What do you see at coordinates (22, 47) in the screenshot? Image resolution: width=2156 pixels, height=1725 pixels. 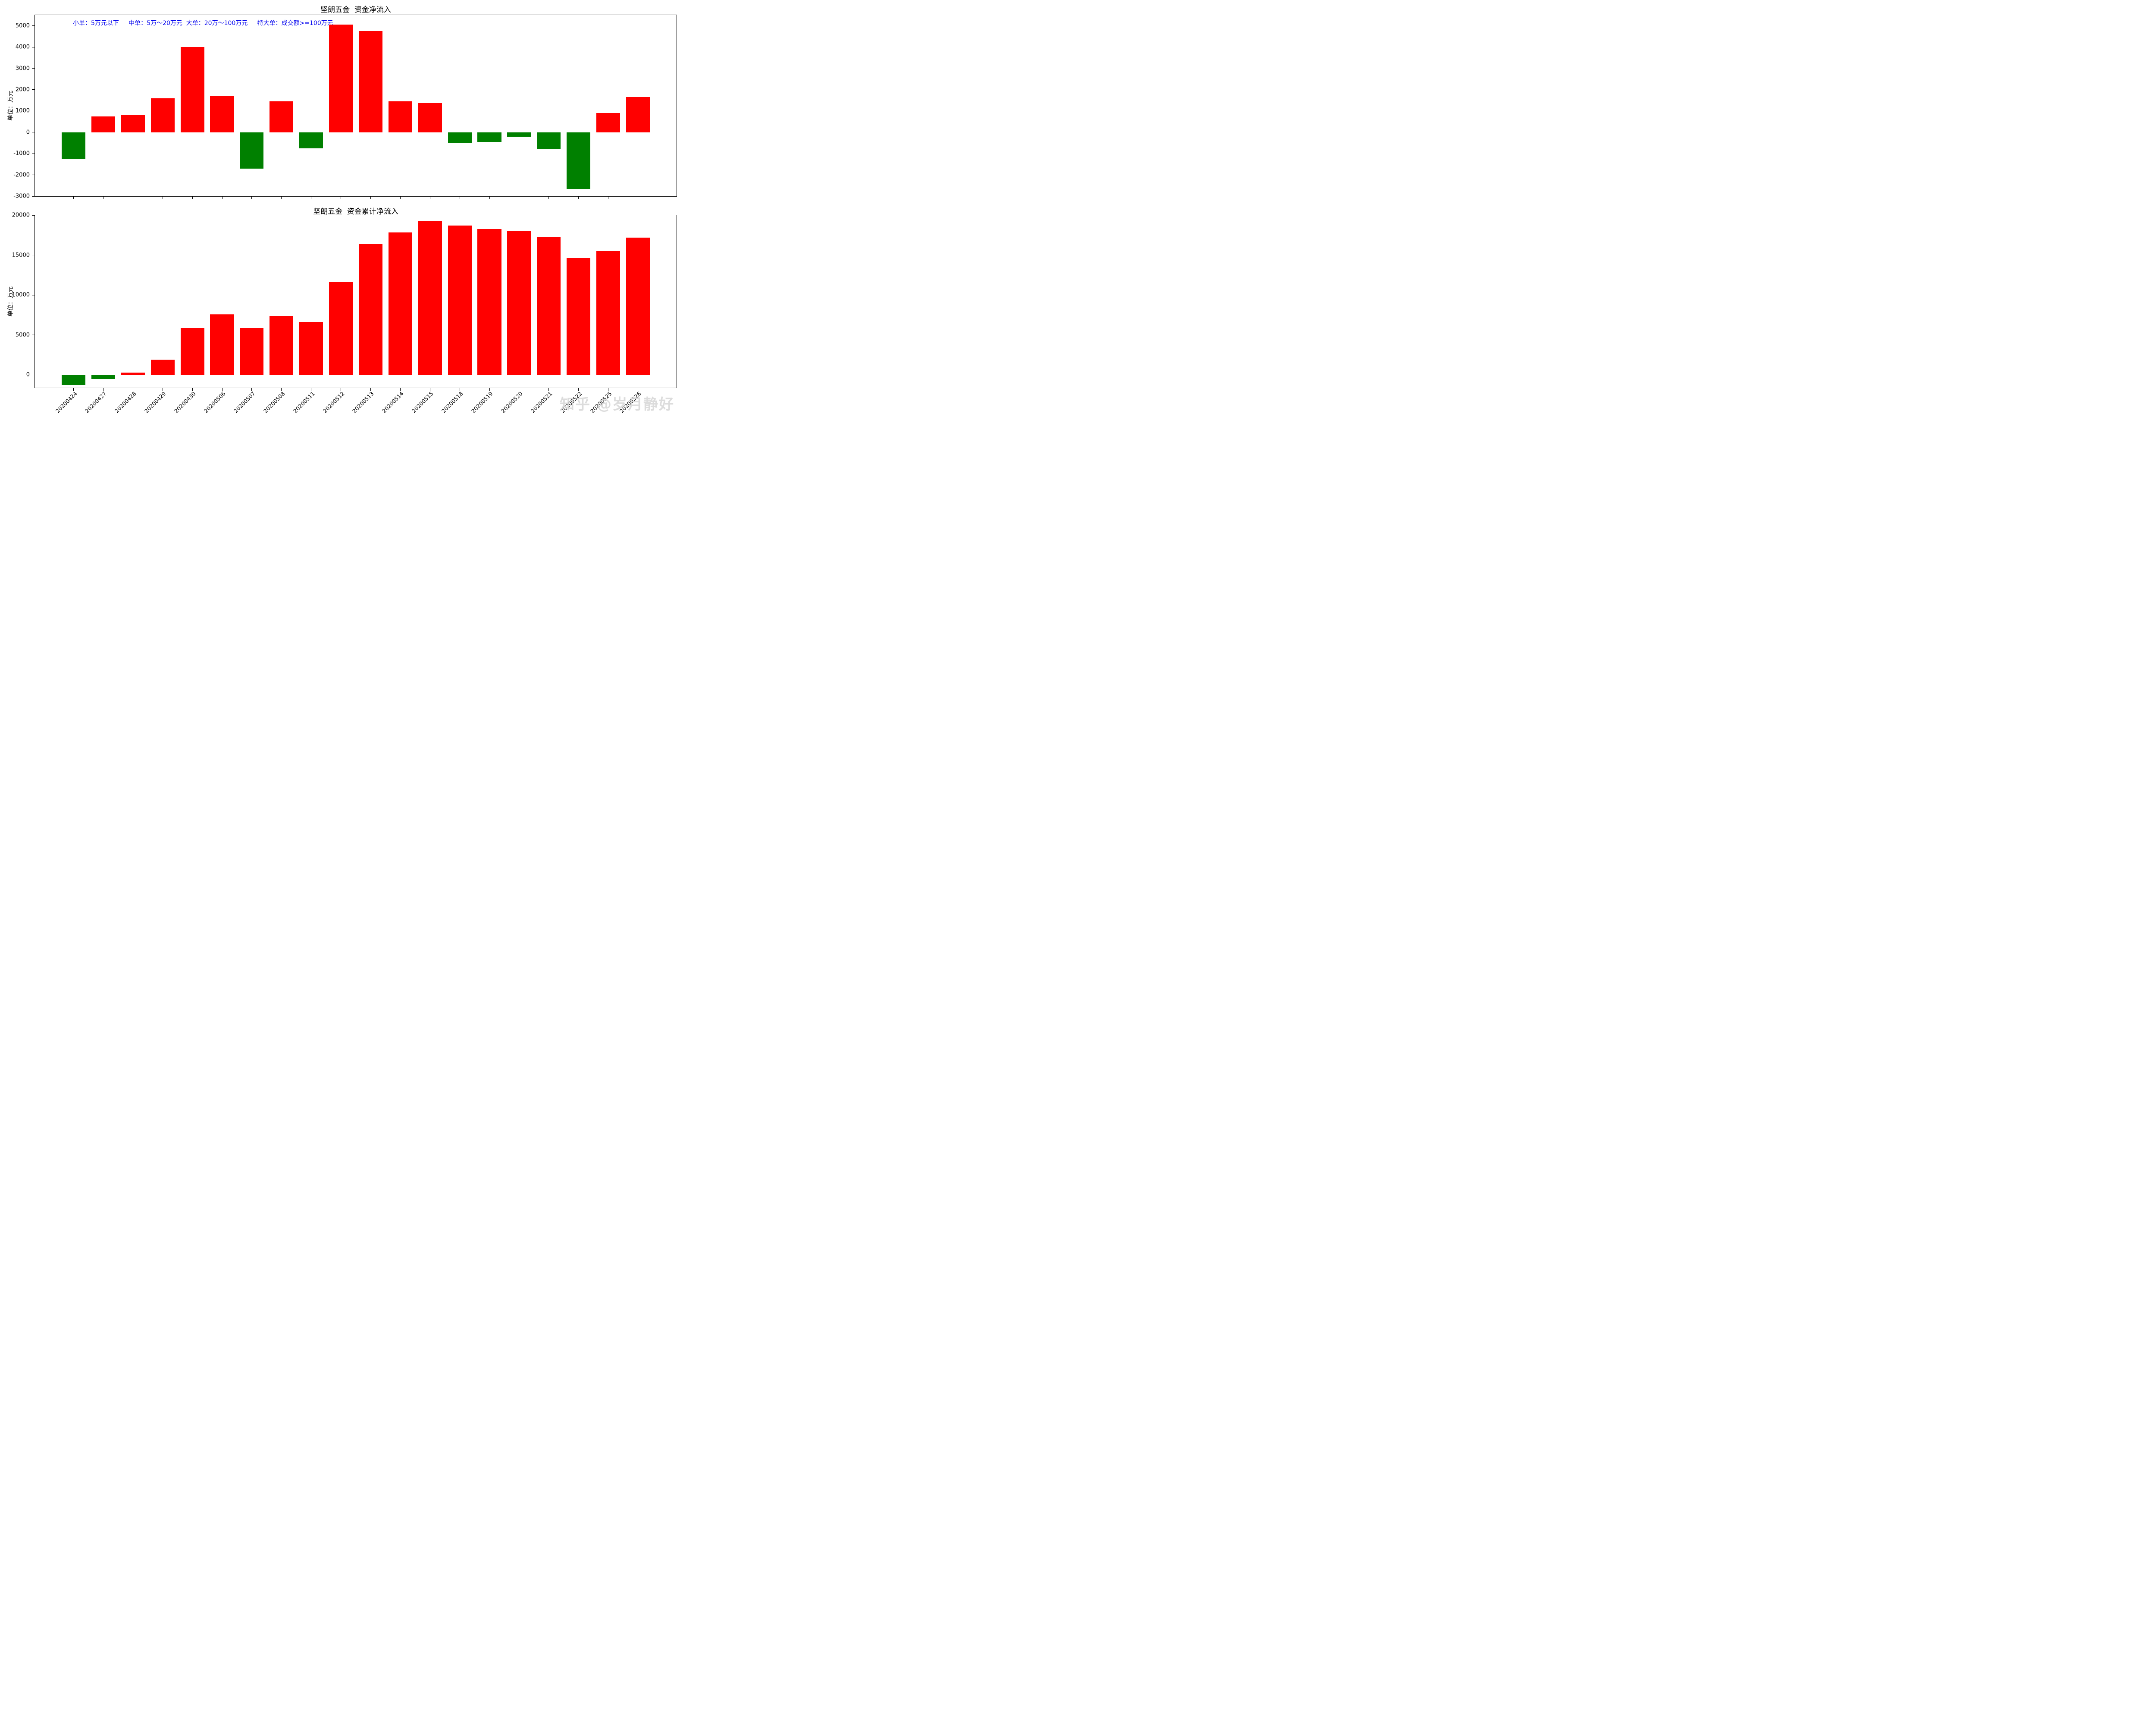 I see `y-tick-label: 4000` at bounding box center [22, 47].